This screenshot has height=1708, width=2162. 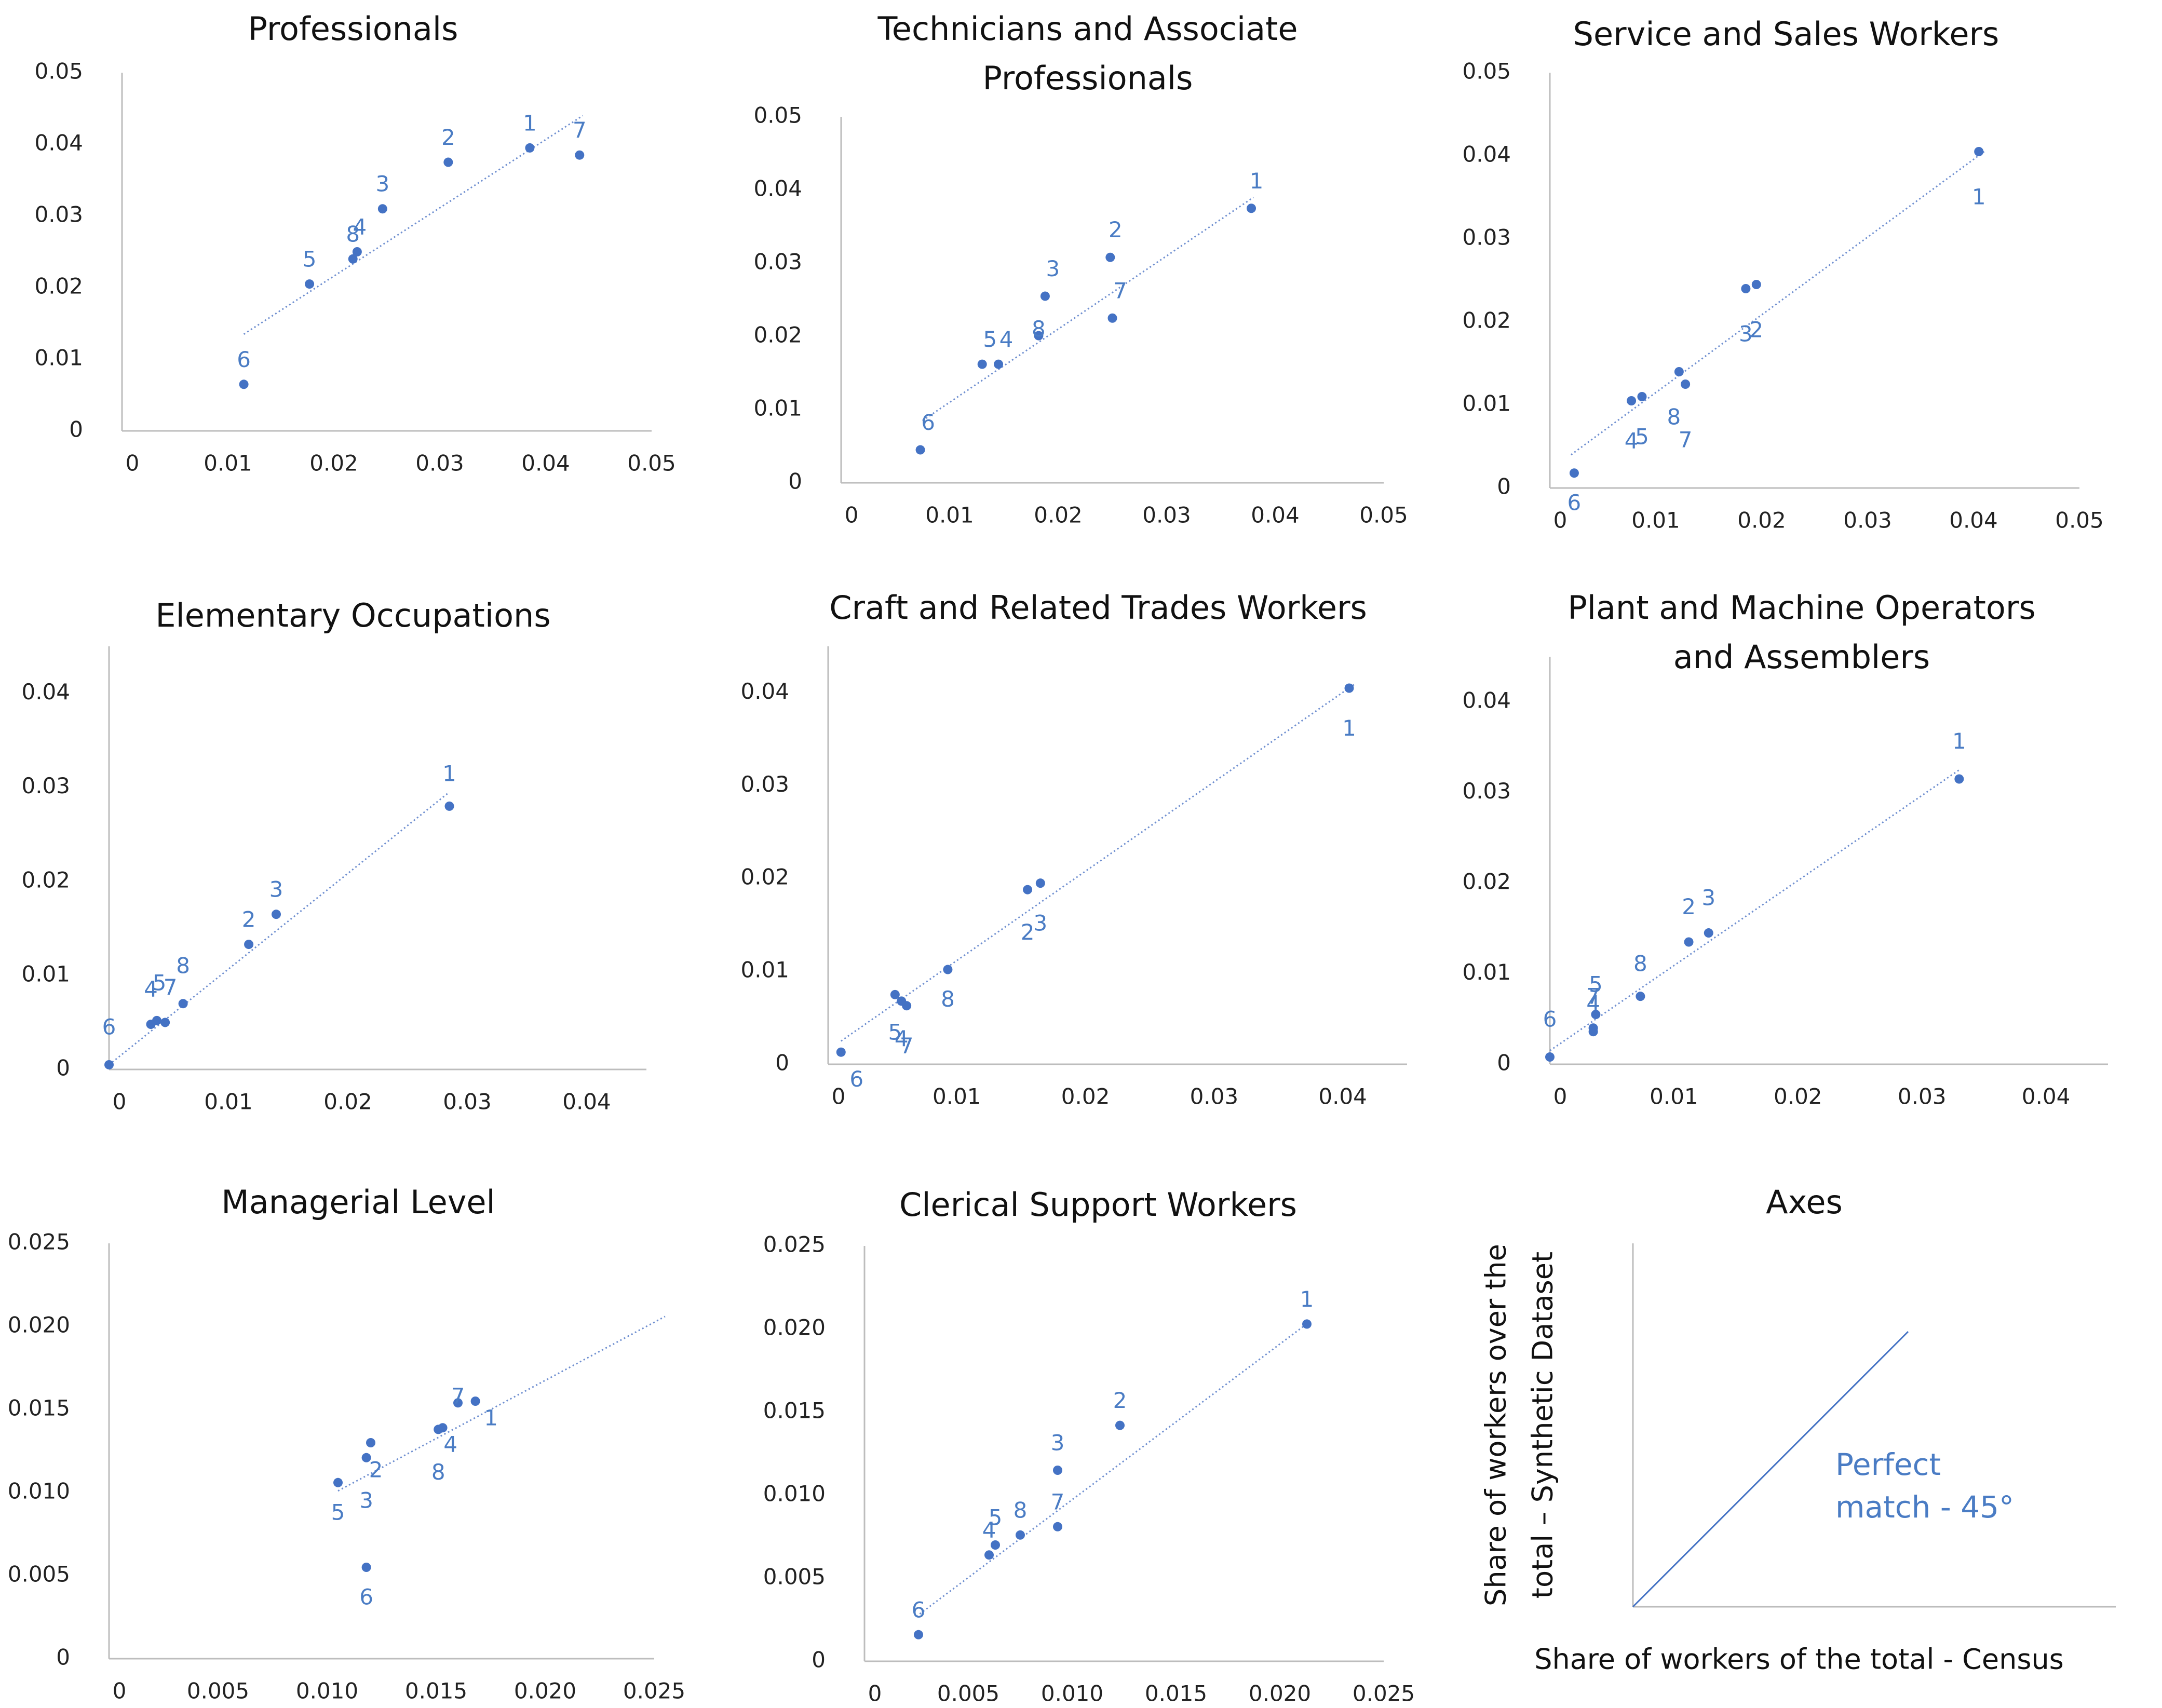 What do you see at coordinates (1280, 1693) in the screenshot?
I see `x-tick-label: 0.020` at bounding box center [1280, 1693].